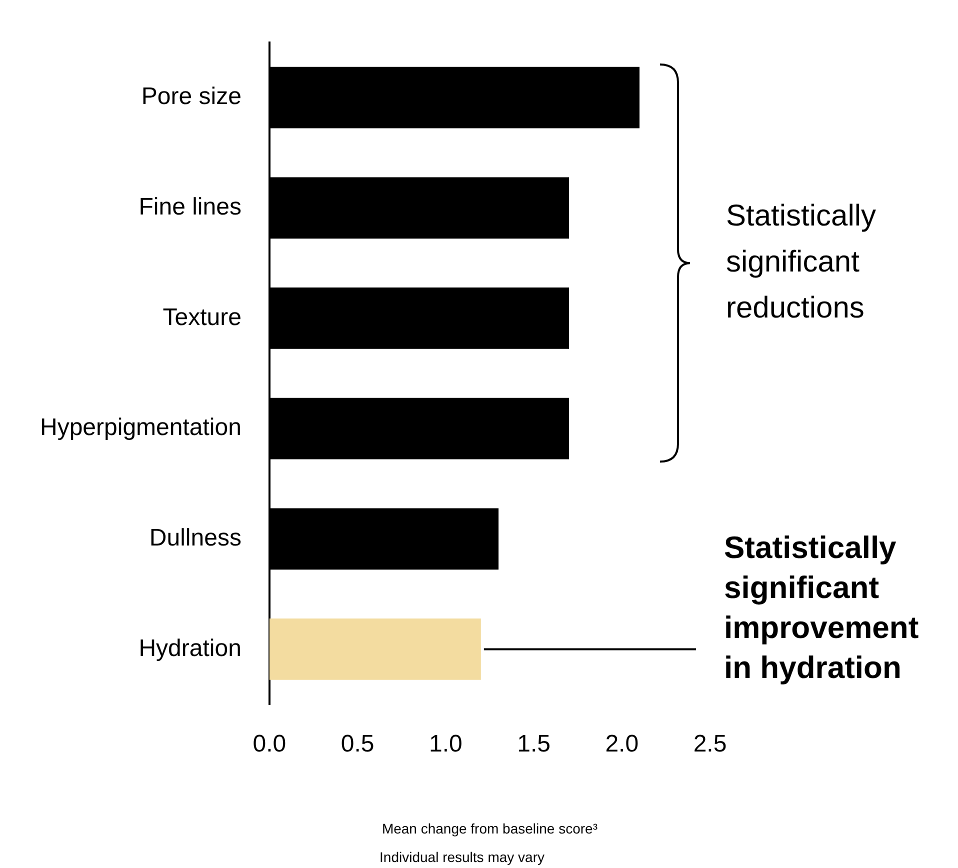 This screenshot has width=958, height=868. What do you see at coordinates (190, 648) in the screenshot?
I see `y-tick-label: Hydration` at bounding box center [190, 648].